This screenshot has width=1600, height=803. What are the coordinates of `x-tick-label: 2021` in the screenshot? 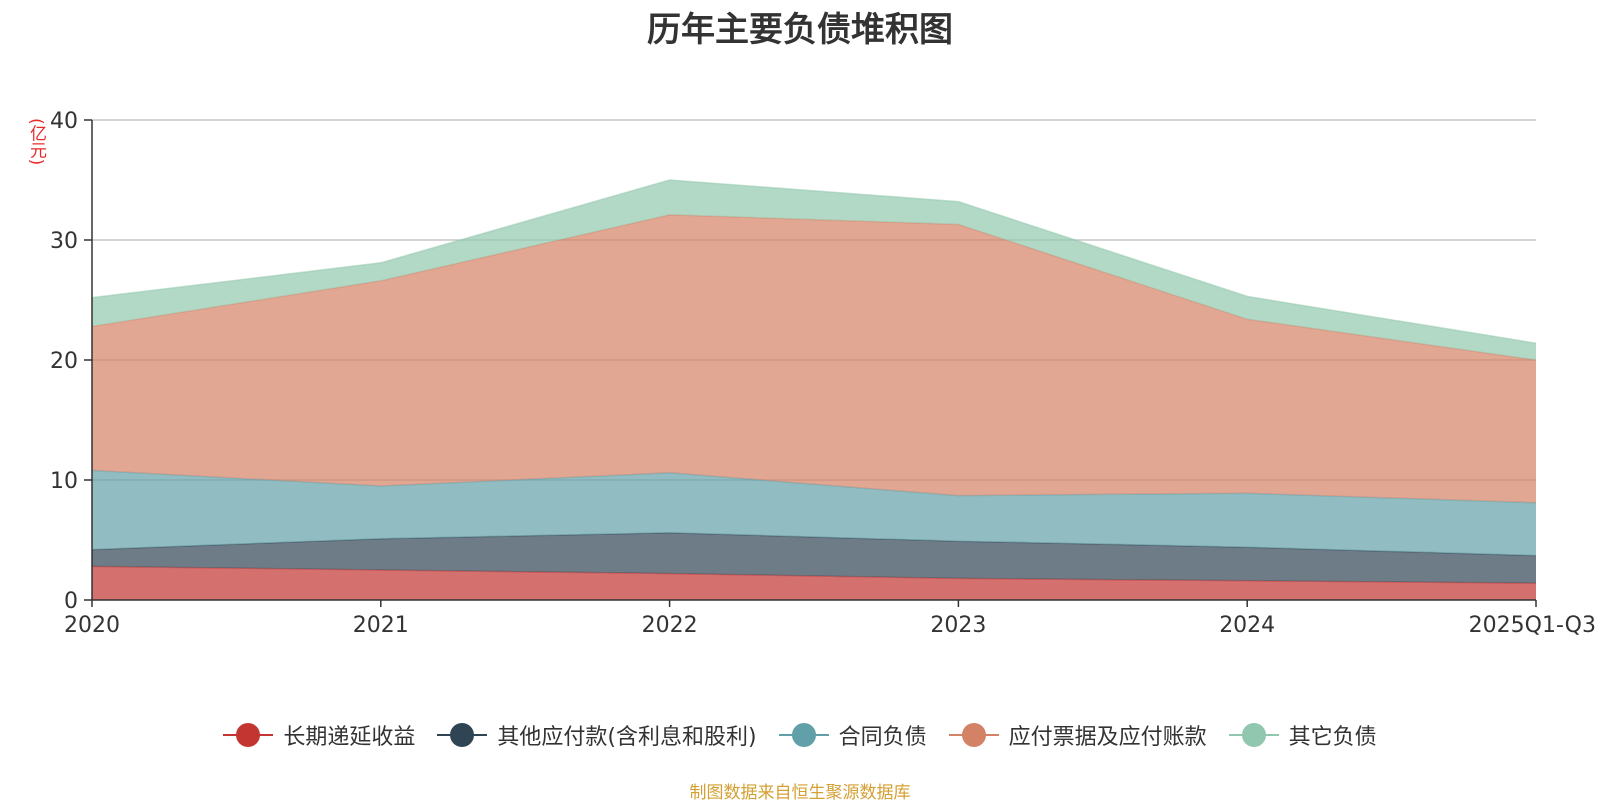 It's located at (381, 625).